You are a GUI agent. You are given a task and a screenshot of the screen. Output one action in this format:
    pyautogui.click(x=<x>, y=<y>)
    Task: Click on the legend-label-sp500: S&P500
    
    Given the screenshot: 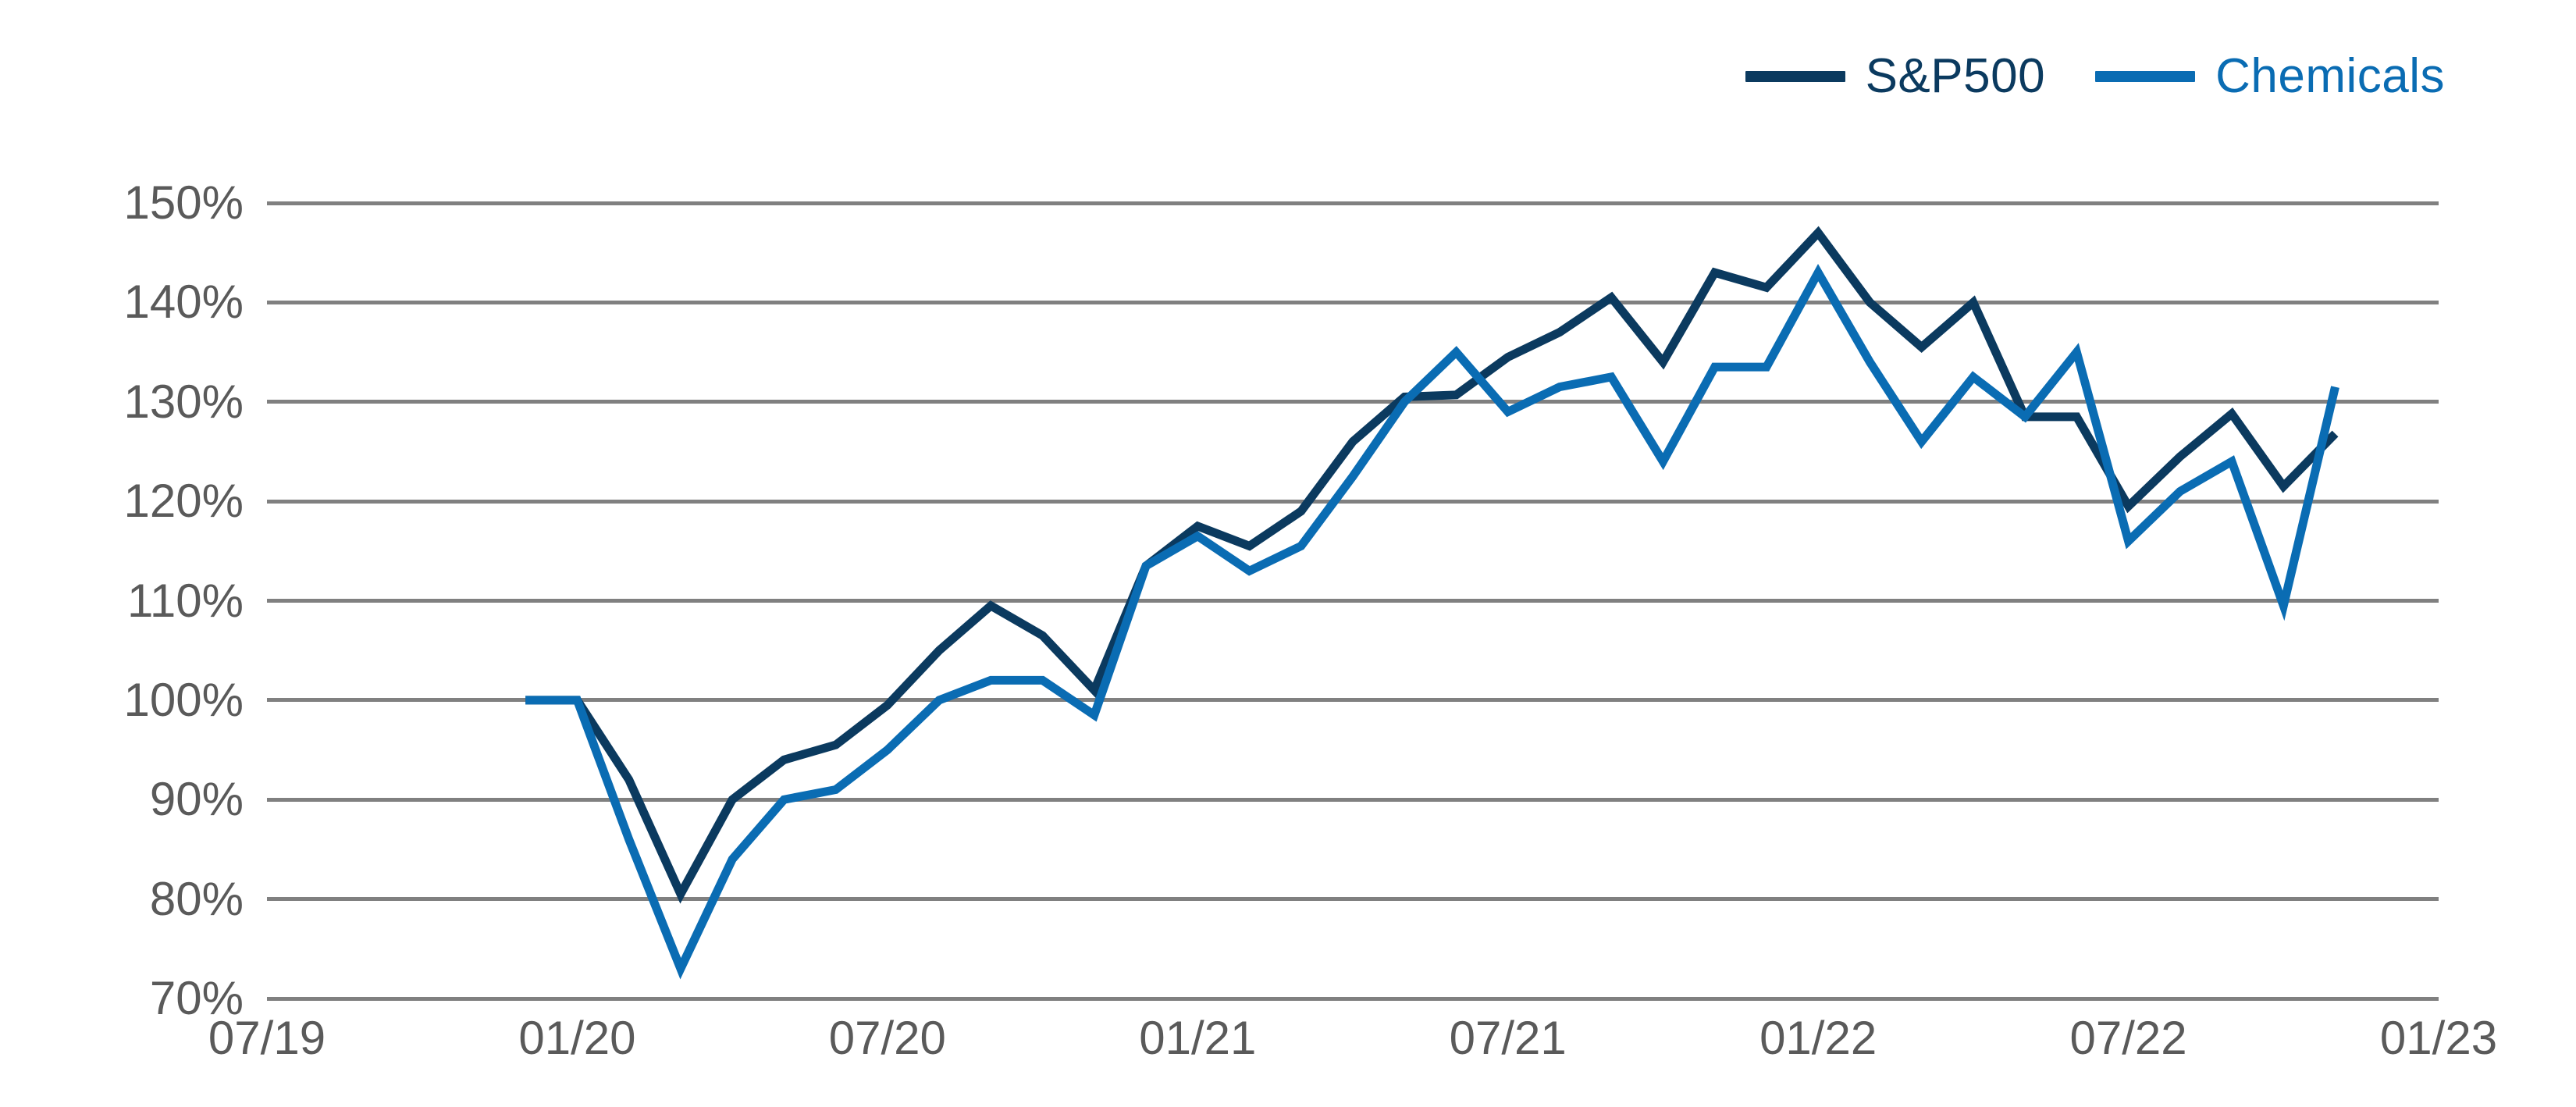 What is the action you would take?
    pyautogui.click(x=1956, y=76)
    